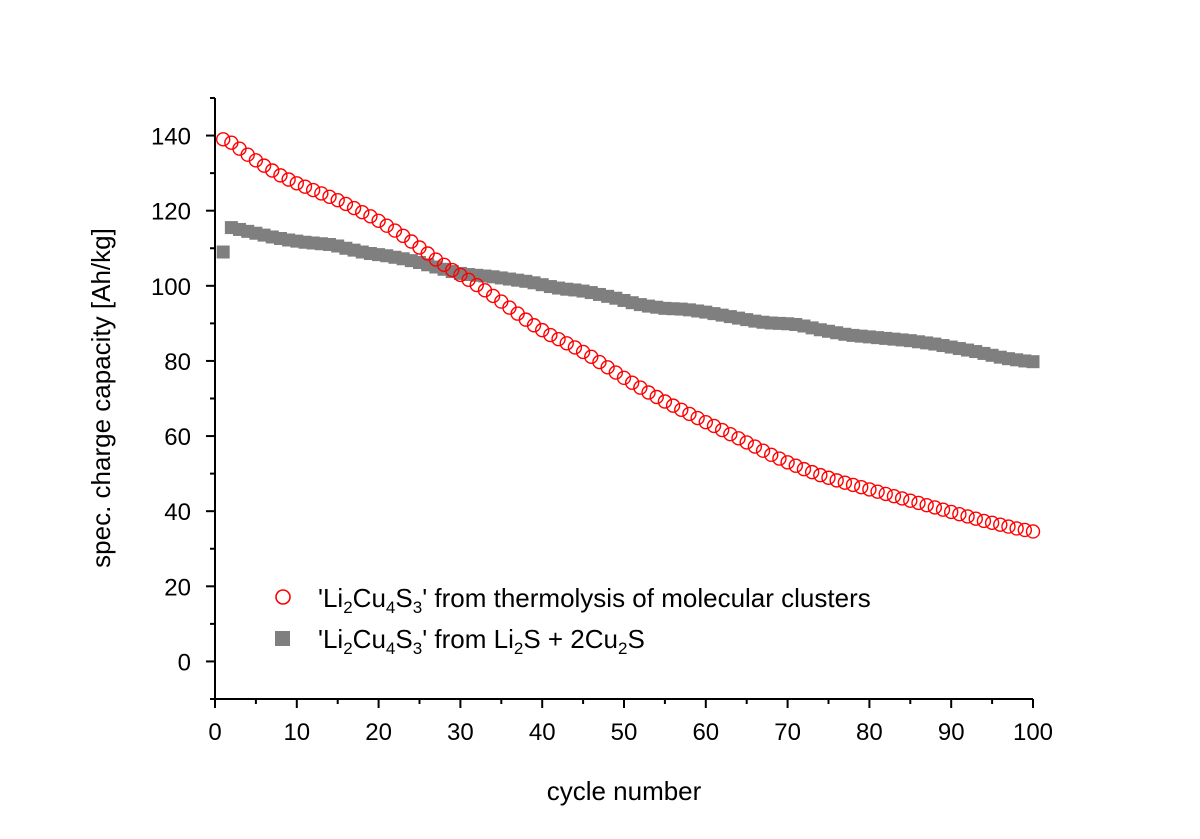  I want to click on x-tick-label: 80, so click(869, 732).